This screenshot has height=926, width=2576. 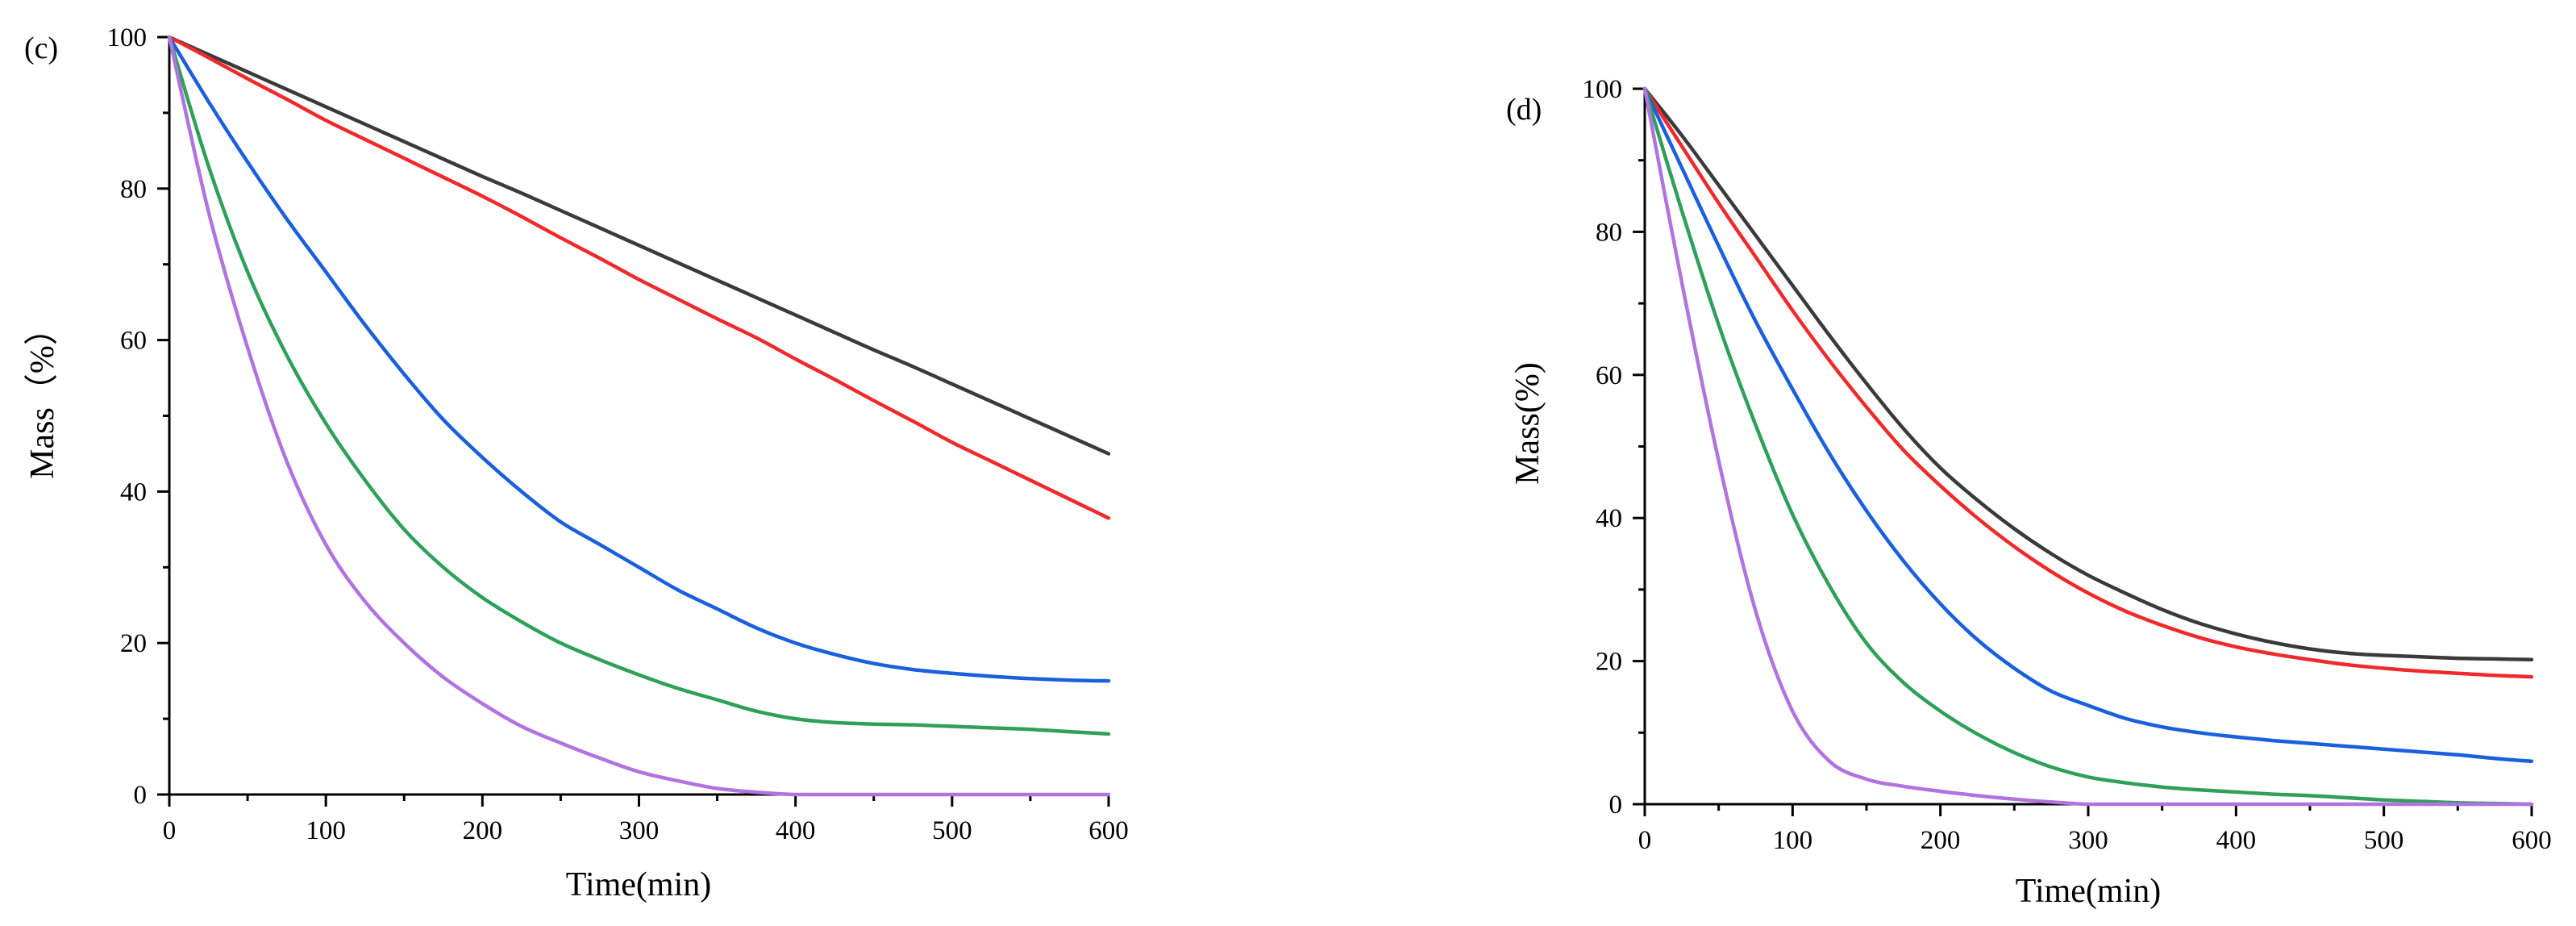 What do you see at coordinates (1524, 110) in the screenshot?
I see `panel-label: (d)` at bounding box center [1524, 110].